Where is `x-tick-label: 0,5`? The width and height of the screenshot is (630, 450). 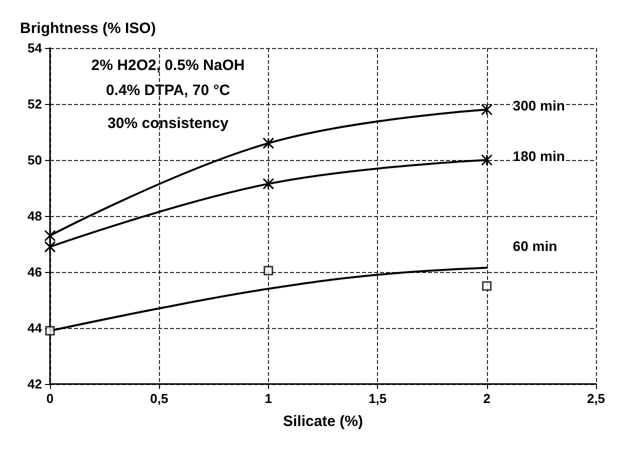 x-tick-label: 0,5 is located at coordinates (159, 398).